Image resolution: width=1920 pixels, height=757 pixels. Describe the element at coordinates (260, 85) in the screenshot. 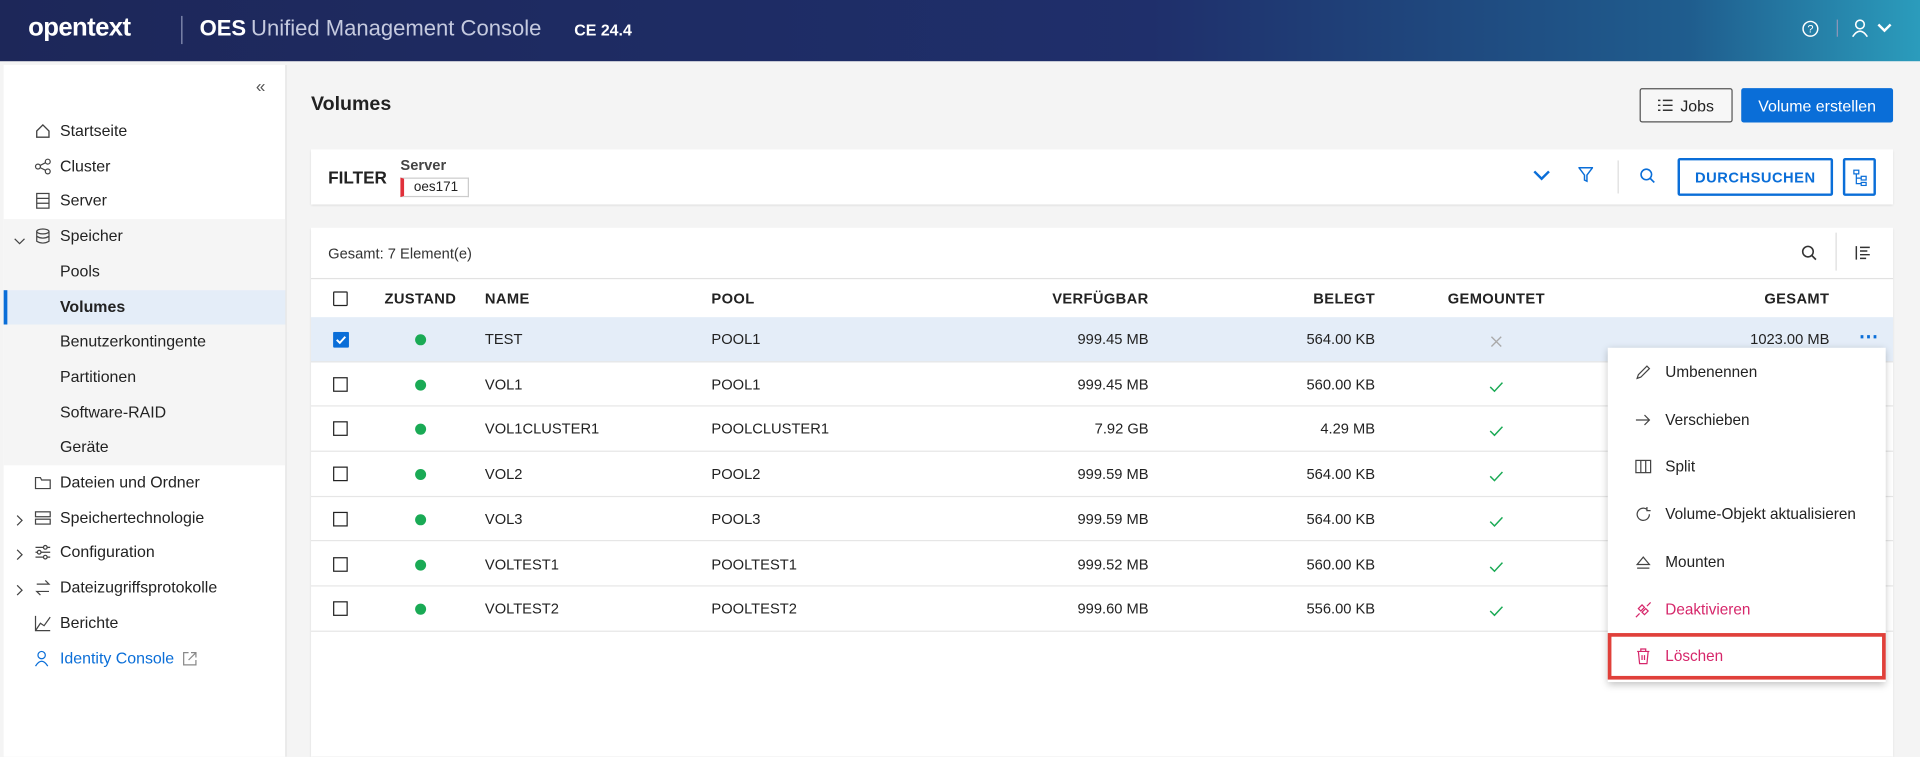

I see `collapse-button: «` at that location.